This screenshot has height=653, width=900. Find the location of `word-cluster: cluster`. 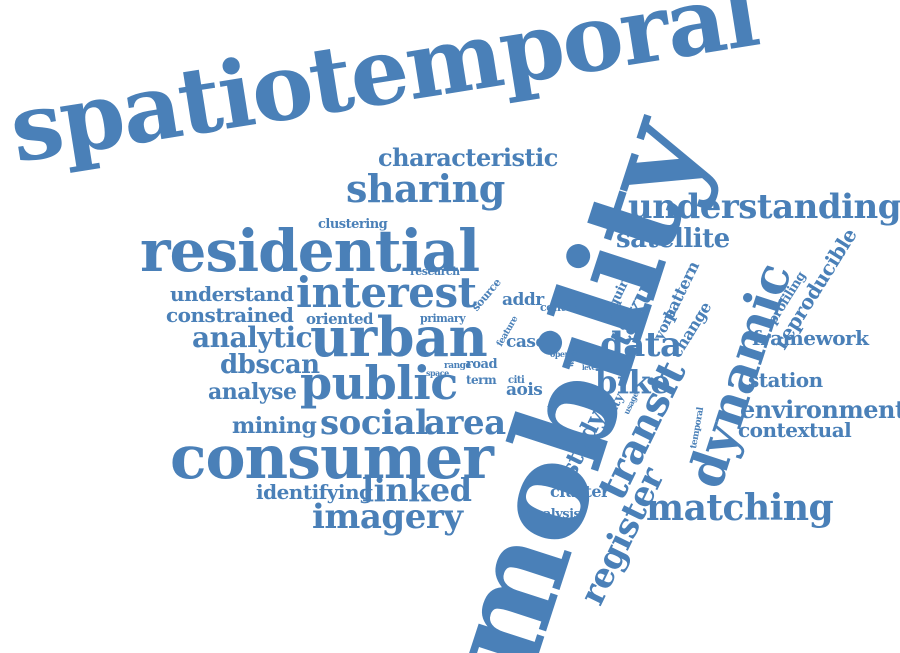

word-cluster: cluster is located at coordinates (579, 491).